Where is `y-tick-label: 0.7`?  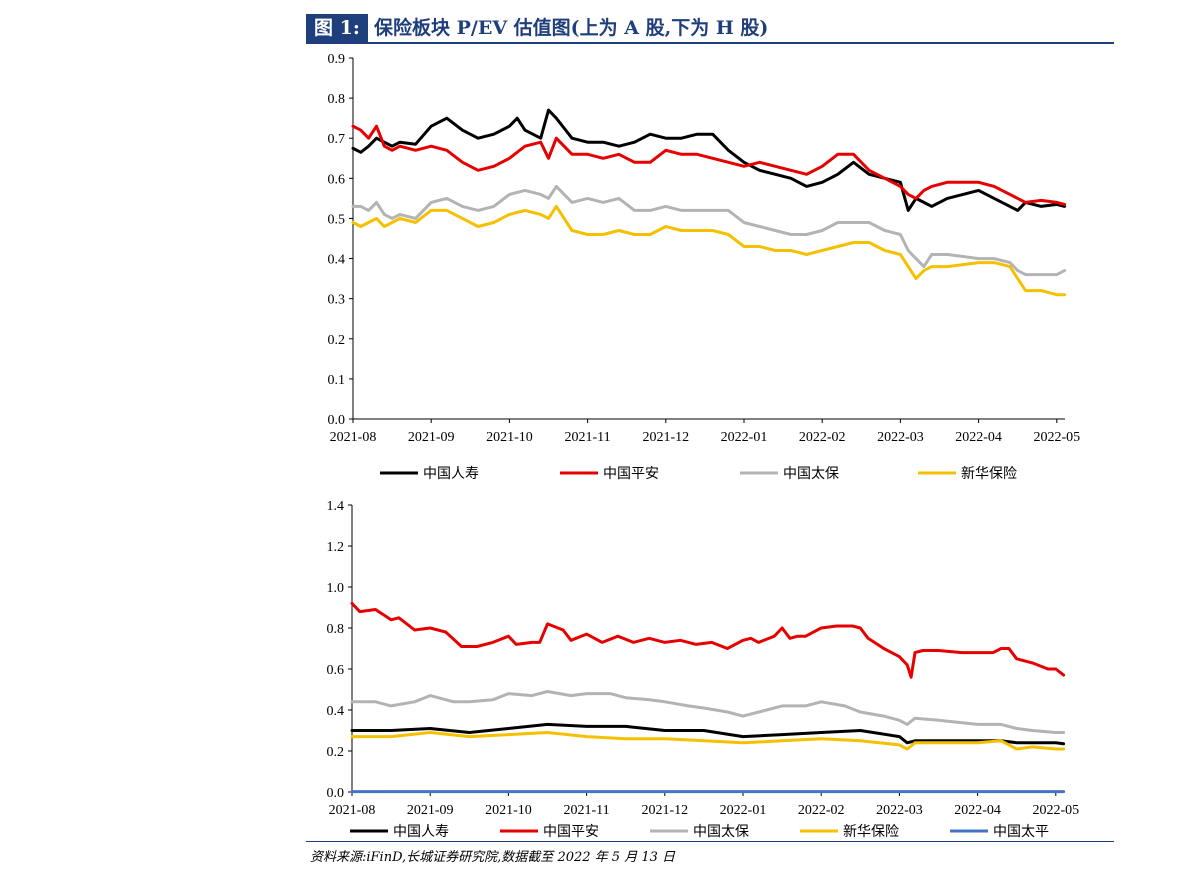
y-tick-label: 0.7 is located at coordinates (337, 139).